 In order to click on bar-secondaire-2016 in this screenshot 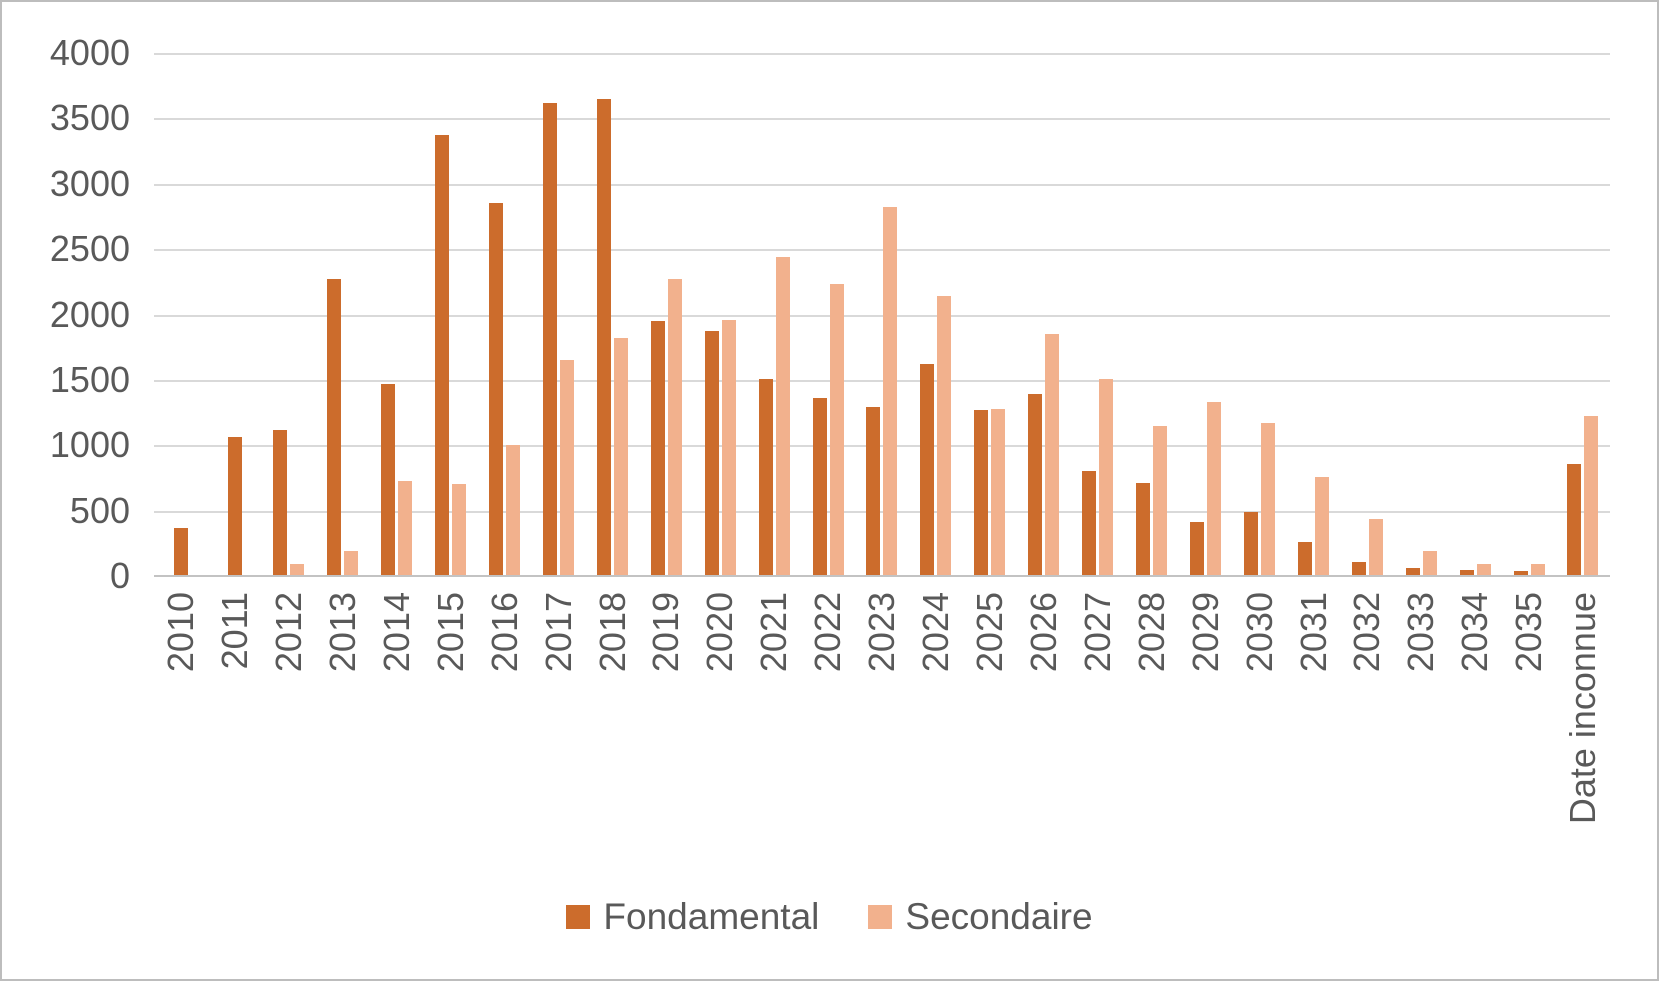, I will do `click(512, 510)`.